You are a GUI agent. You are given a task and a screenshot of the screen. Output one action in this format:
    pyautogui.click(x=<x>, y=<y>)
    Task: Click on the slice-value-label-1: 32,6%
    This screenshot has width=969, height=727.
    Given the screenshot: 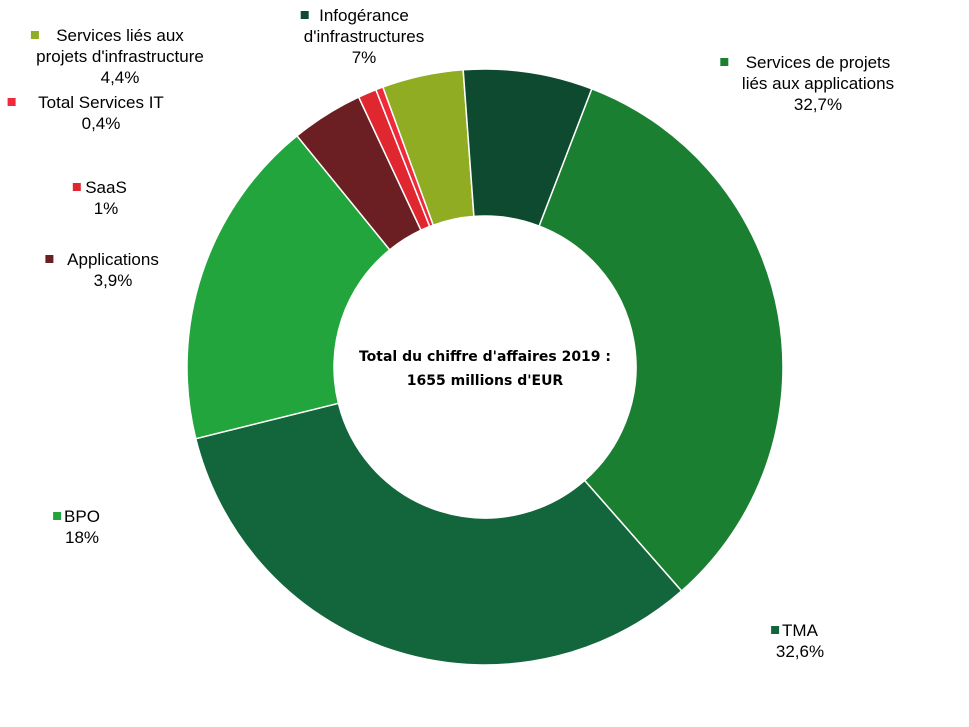 What is the action you would take?
    pyautogui.click(x=800, y=651)
    